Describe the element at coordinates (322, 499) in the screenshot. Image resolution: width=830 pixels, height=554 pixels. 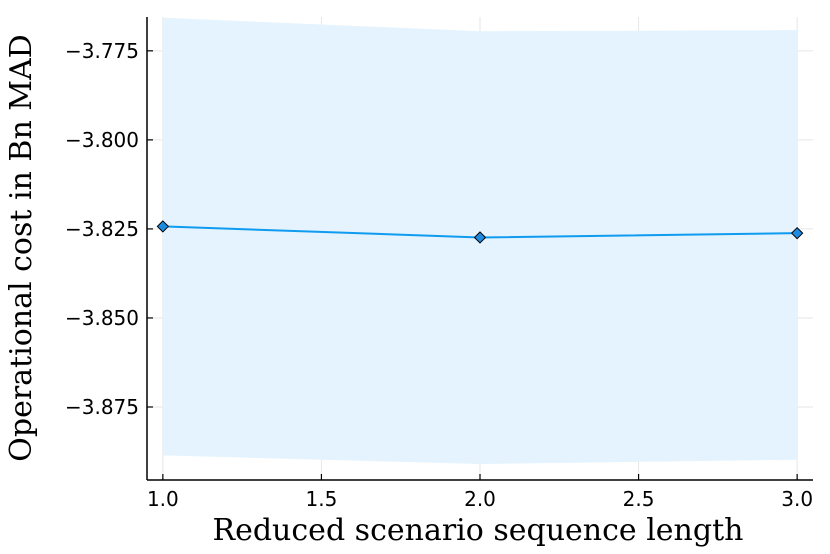
I see `x-tick-label: 1.5` at that location.